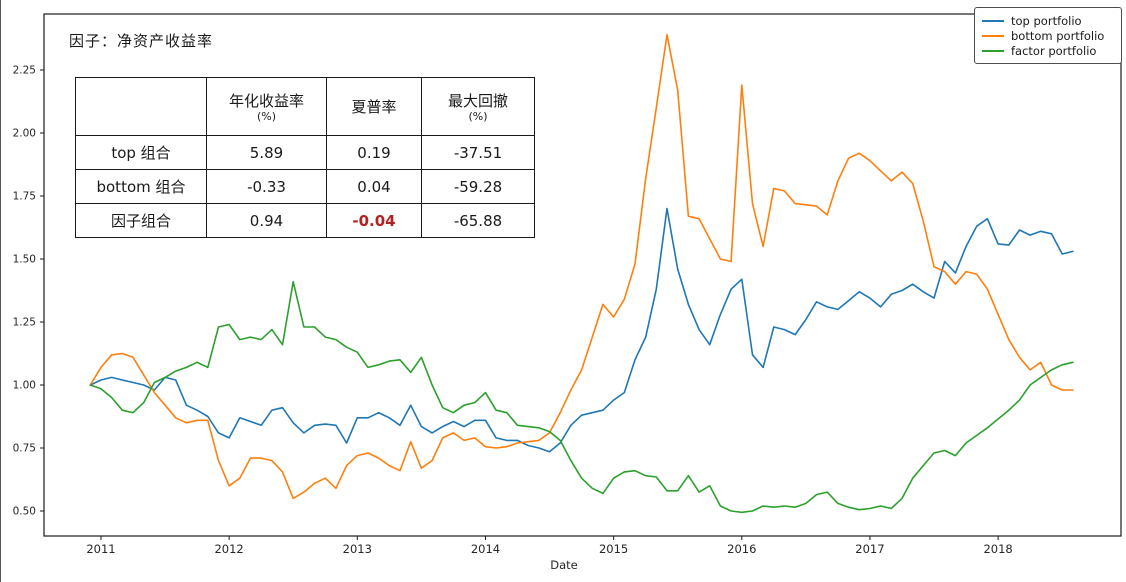 The height and width of the screenshot is (582, 1126). I want to click on legend-item-top-portfolio: top portfolio, so click(1047, 20).